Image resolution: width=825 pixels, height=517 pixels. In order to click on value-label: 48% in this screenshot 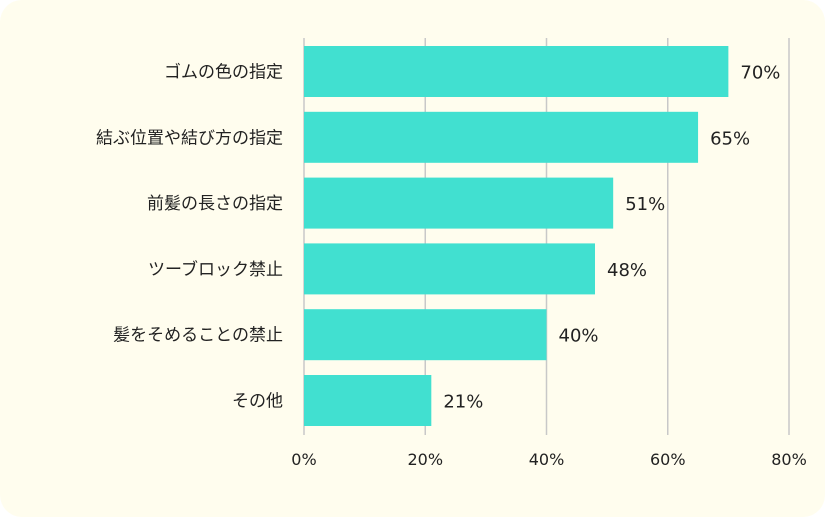, I will do `click(627, 270)`.